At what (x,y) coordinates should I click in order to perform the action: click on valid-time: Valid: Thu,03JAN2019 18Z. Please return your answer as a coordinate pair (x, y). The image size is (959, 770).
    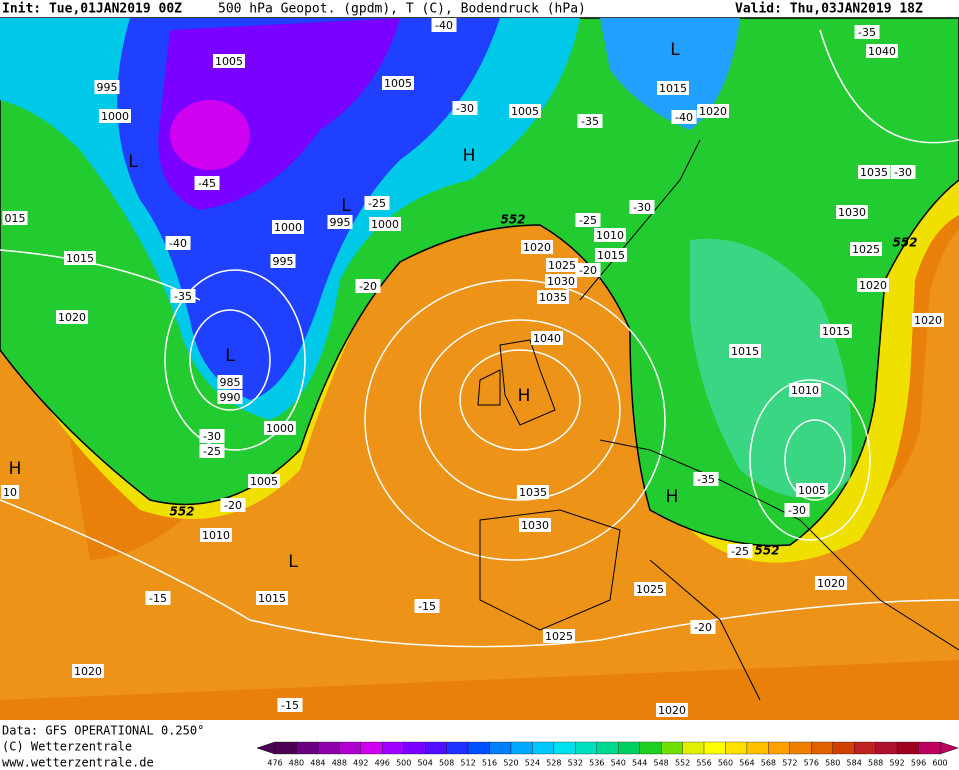
    Looking at the image, I should click on (829, 9).